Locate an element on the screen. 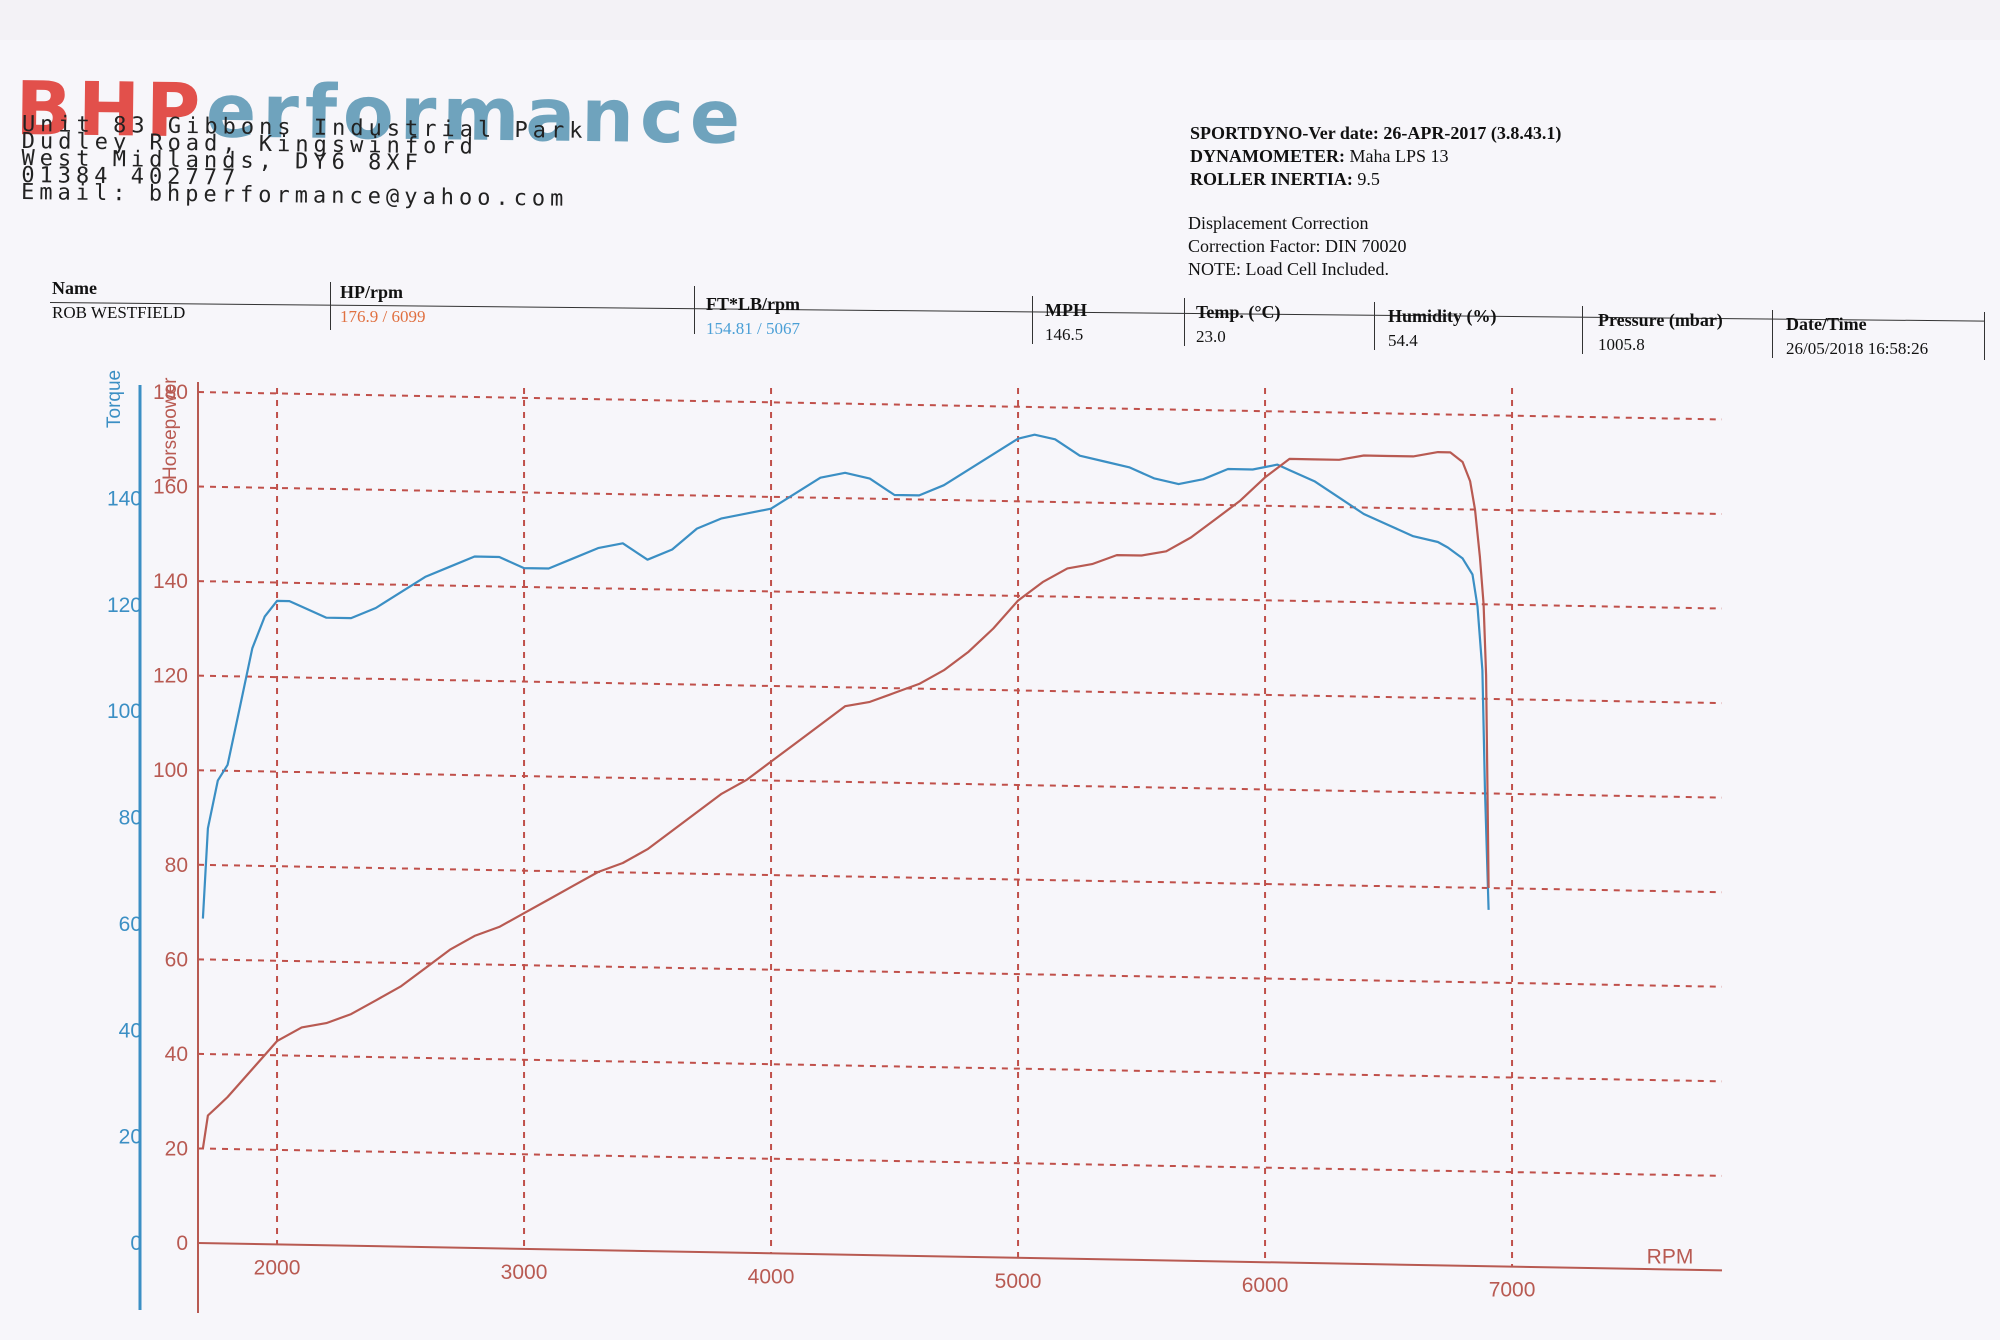  dynamometer-label: DYNAMOMETER: is located at coordinates (1267, 156).